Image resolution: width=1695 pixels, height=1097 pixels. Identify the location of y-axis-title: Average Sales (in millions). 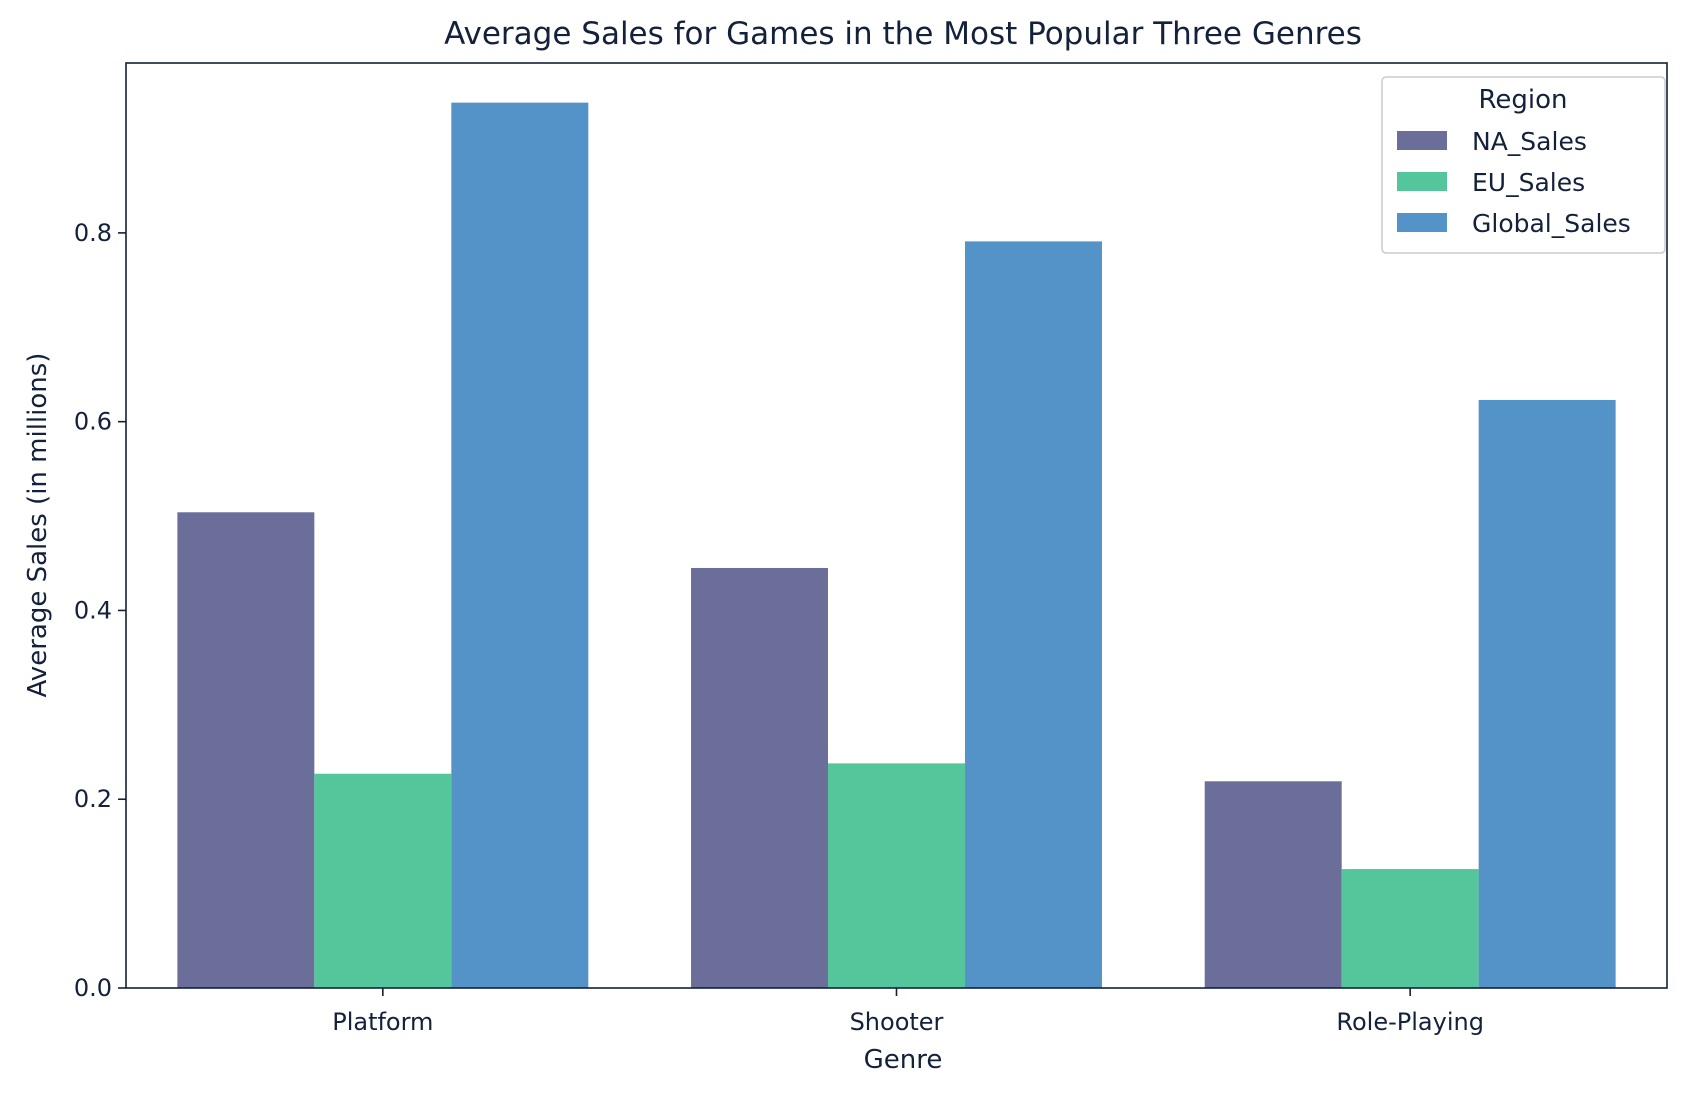
(38, 525).